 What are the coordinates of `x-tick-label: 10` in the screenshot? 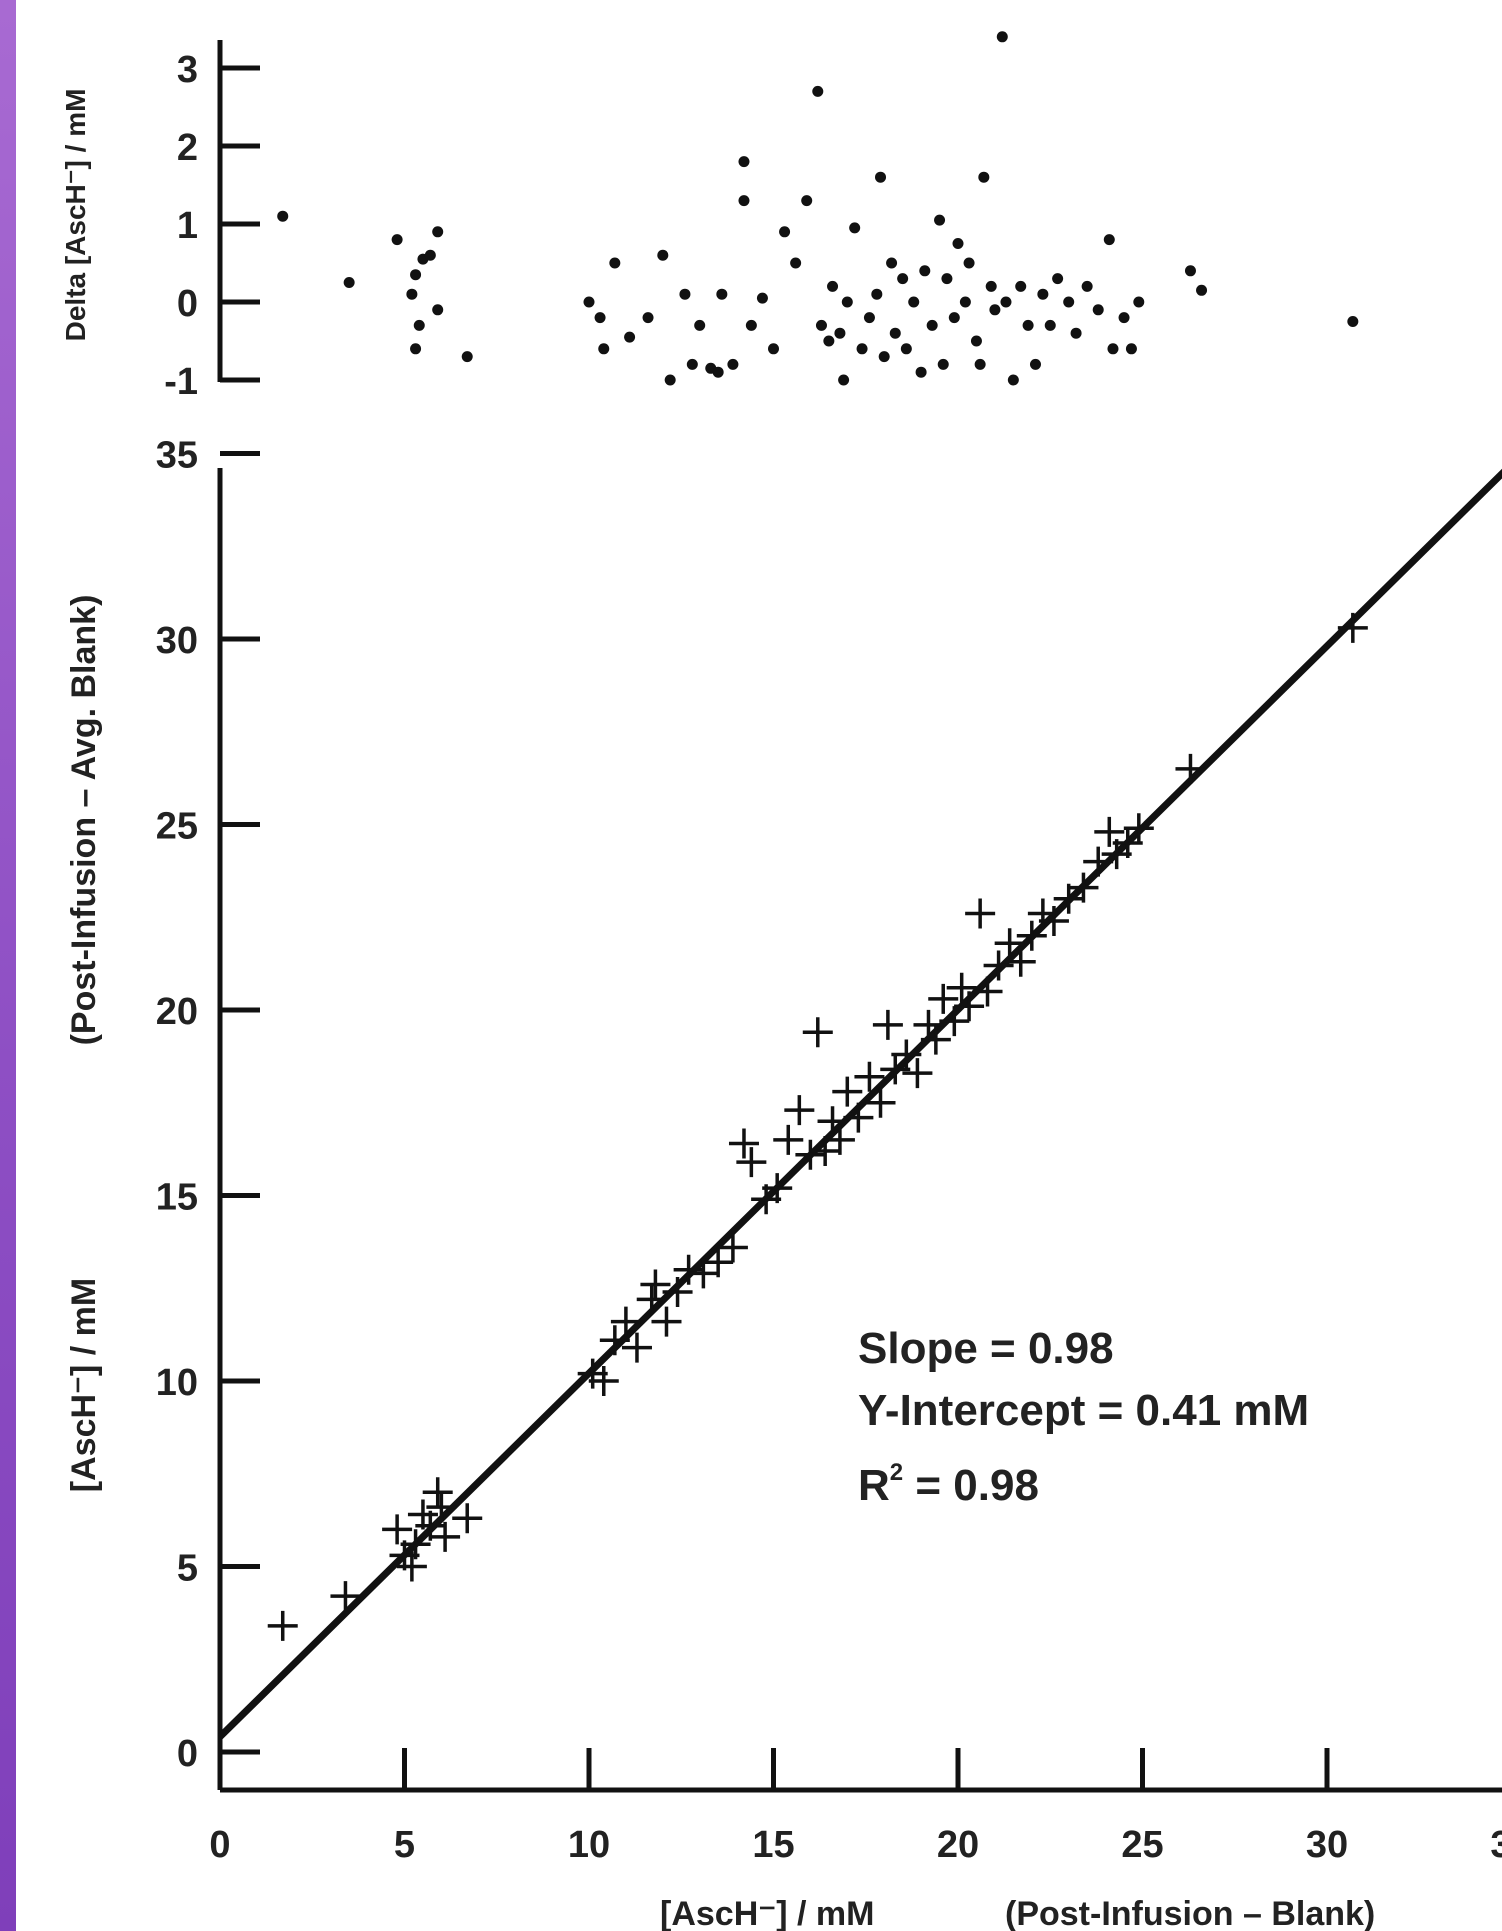 It's located at (589, 1845).